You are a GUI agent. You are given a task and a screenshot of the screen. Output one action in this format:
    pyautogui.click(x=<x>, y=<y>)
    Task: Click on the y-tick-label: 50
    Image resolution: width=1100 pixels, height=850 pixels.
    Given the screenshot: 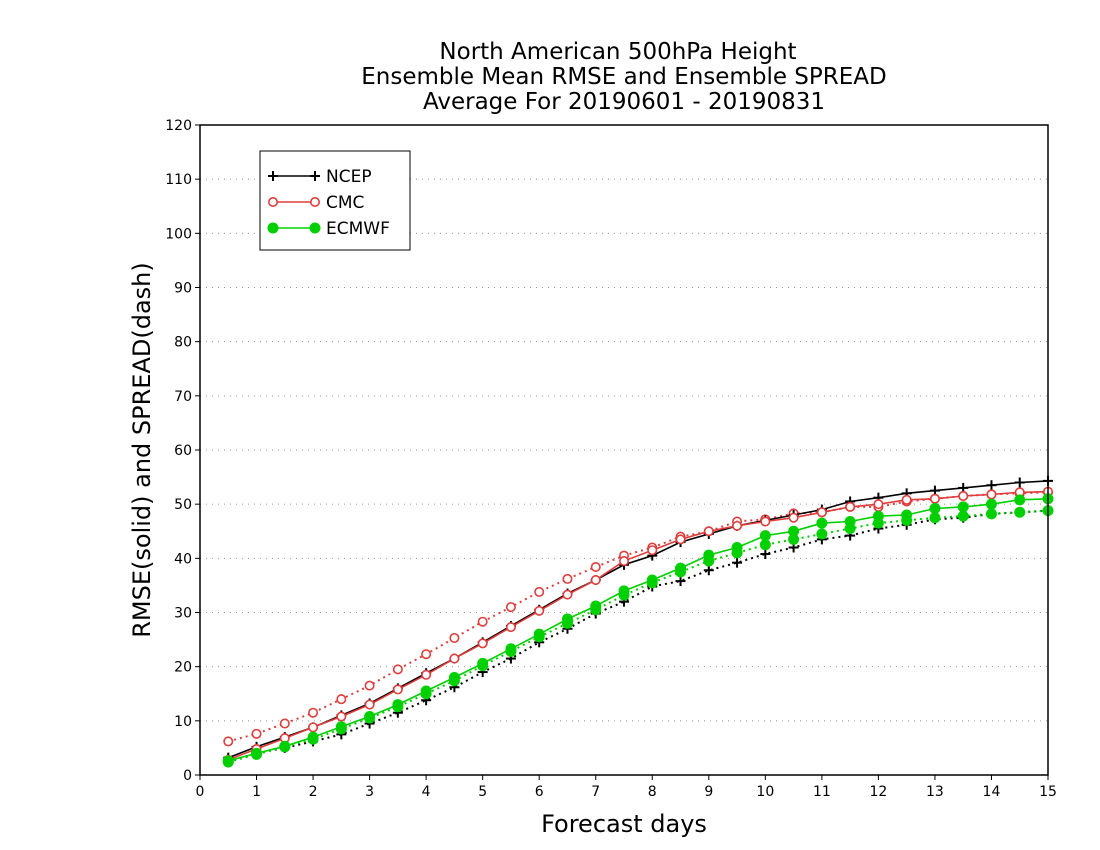 What is the action you would take?
    pyautogui.click(x=183, y=505)
    